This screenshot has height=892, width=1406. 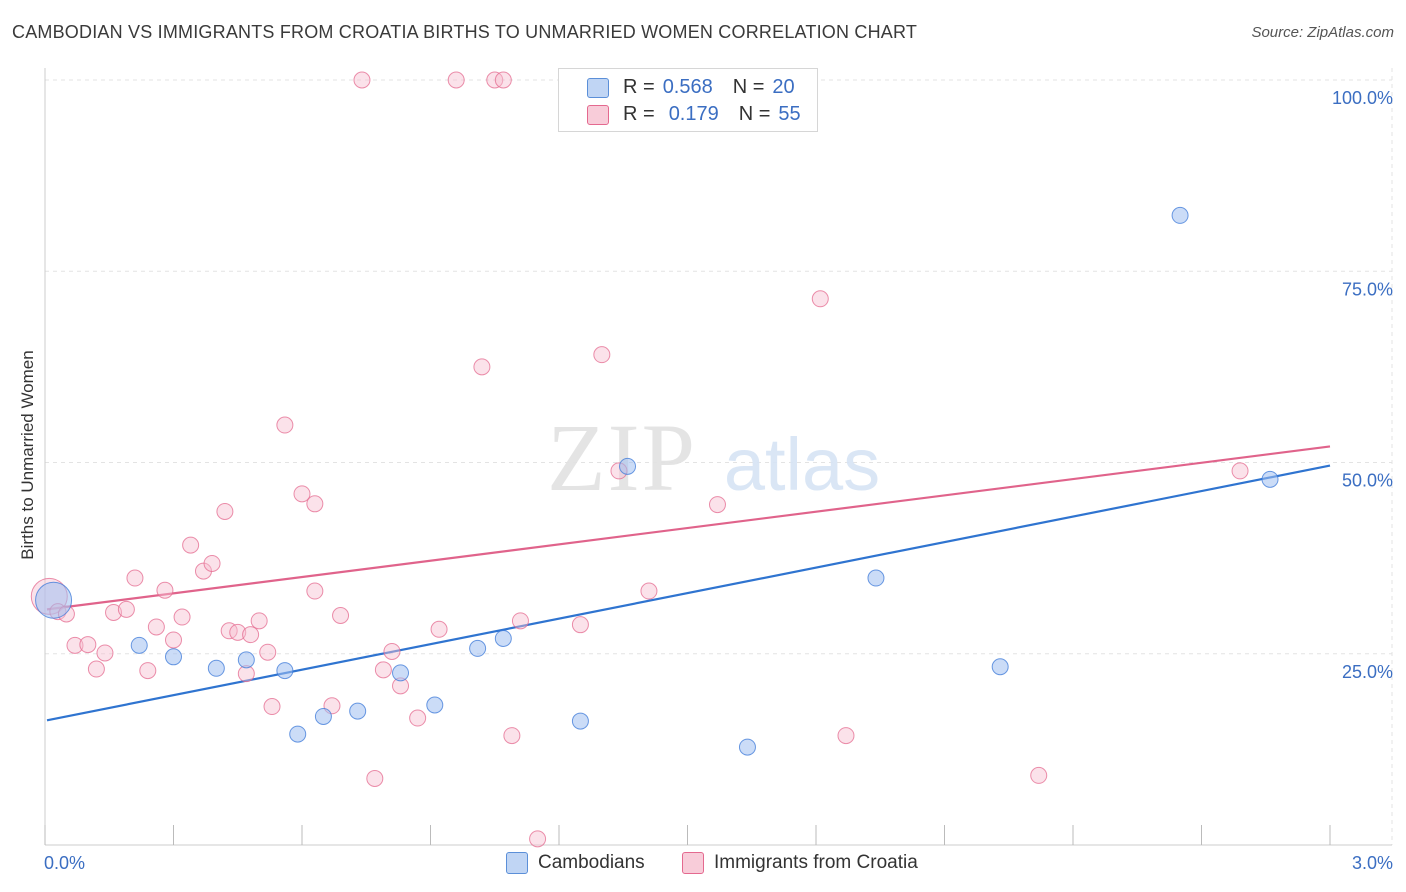 I want to click on legend-n-value: 20, so click(x=783, y=87).